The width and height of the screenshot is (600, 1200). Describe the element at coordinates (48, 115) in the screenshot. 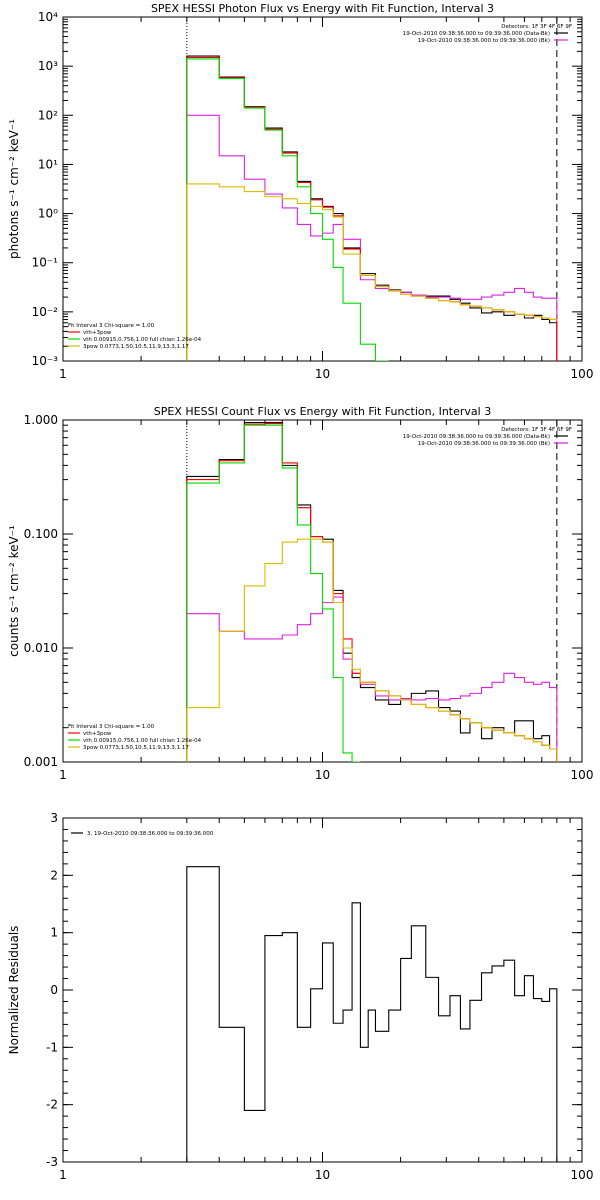

I see `y-tick-label: 10²` at that location.